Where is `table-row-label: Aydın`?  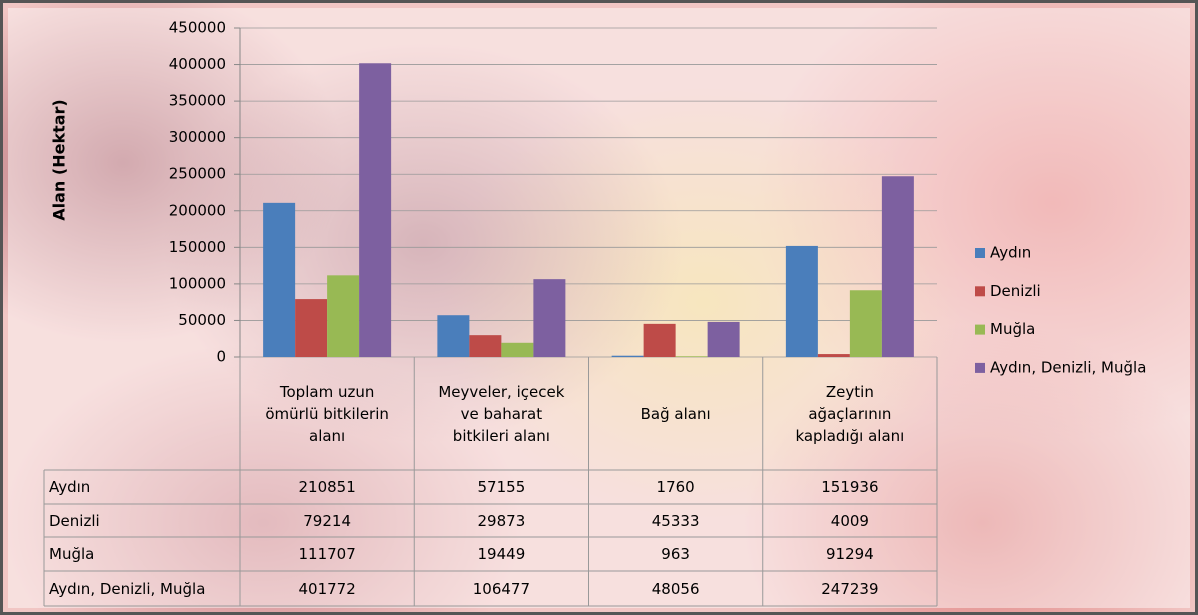
table-row-label: Aydın is located at coordinates (70, 487).